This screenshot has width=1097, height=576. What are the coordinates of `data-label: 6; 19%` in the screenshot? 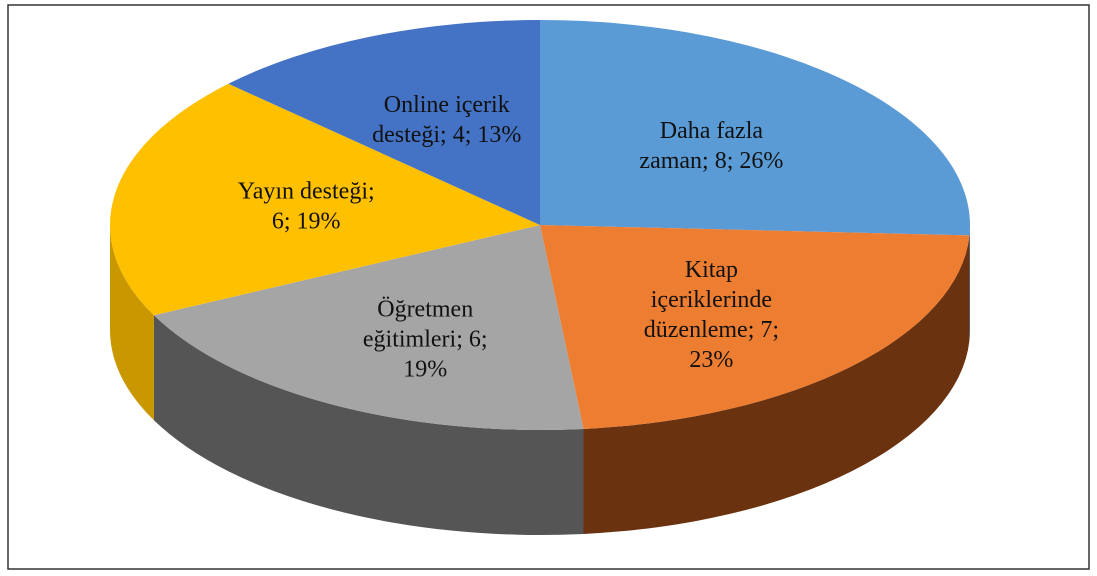 It's located at (306, 221).